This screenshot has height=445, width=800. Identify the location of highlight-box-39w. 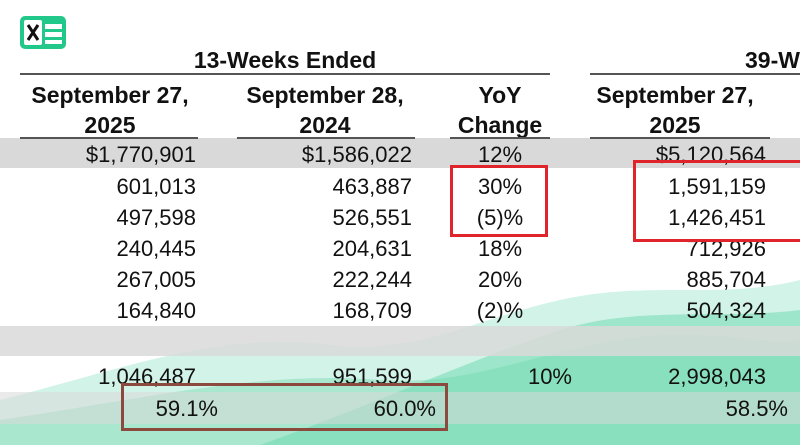
(716, 201).